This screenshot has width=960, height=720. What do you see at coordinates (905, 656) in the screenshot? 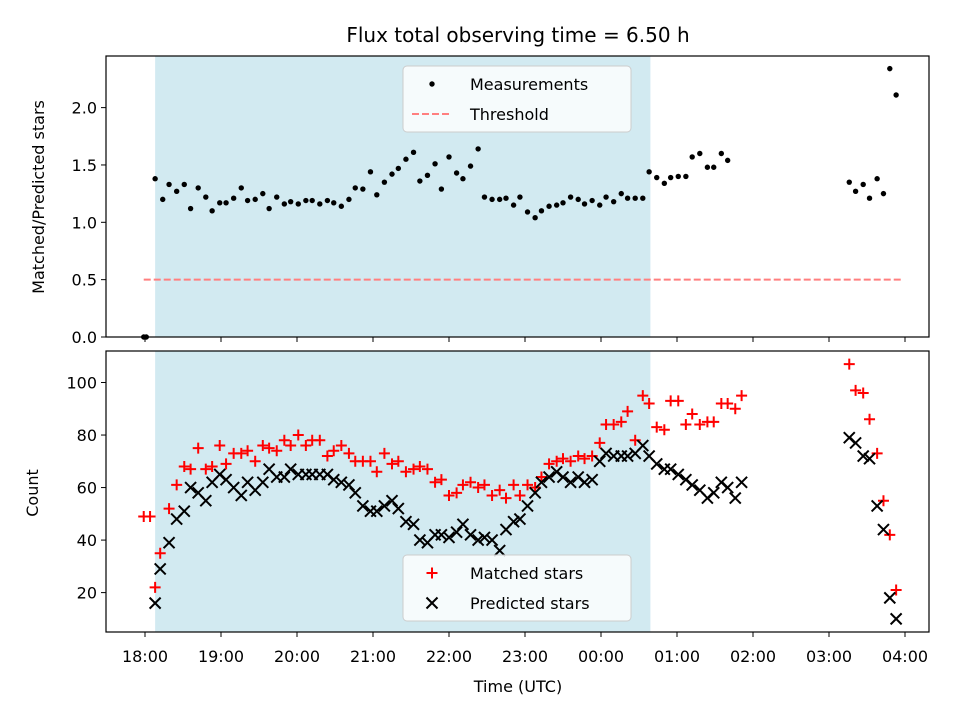
I see `x-tick-label: 04:00` at bounding box center [905, 656].